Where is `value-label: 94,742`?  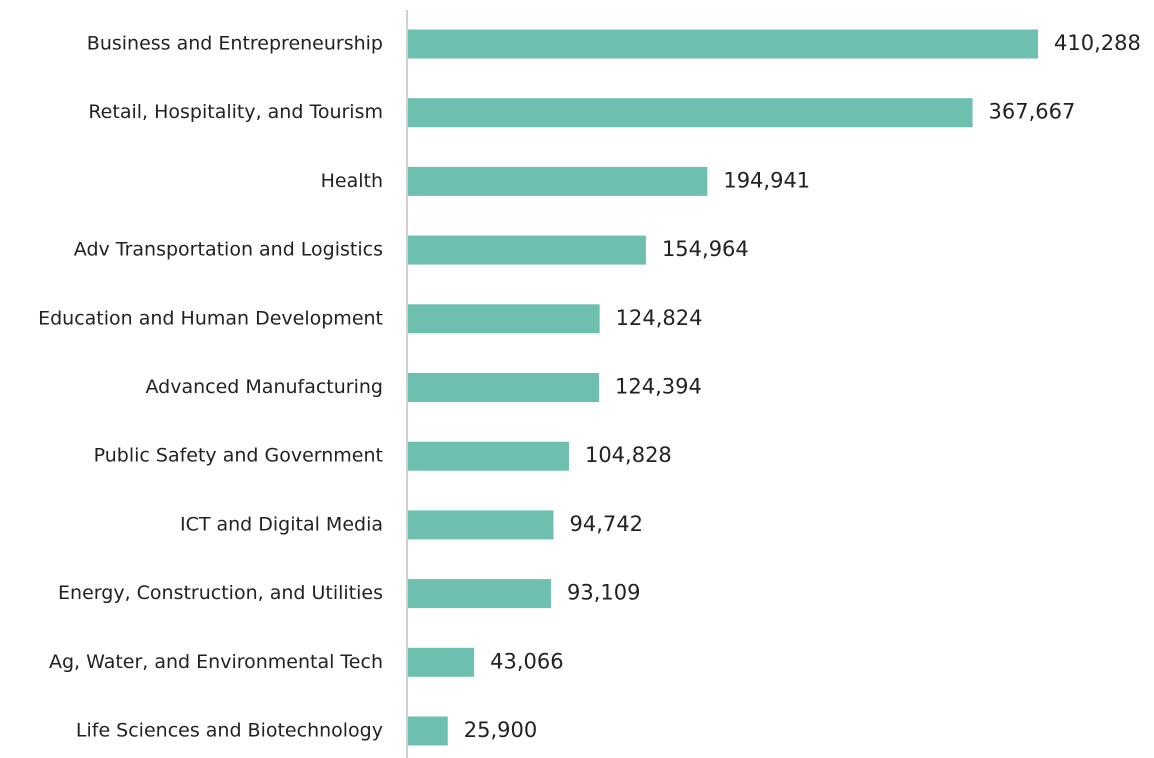 value-label: 94,742 is located at coordinates (605, 524).